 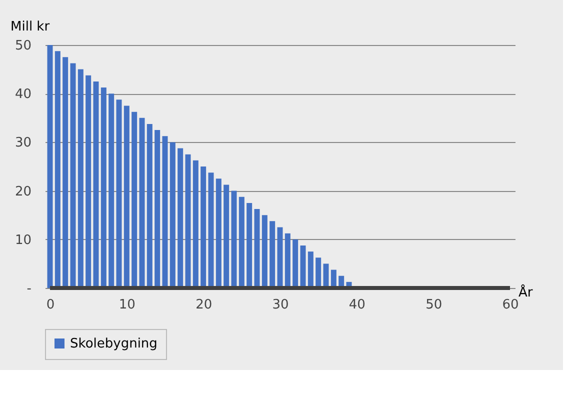 What do you see at coordinates (23, 192) in the screenshot?
I see `y-tick-label: 20` at bounding box center [23, 192].